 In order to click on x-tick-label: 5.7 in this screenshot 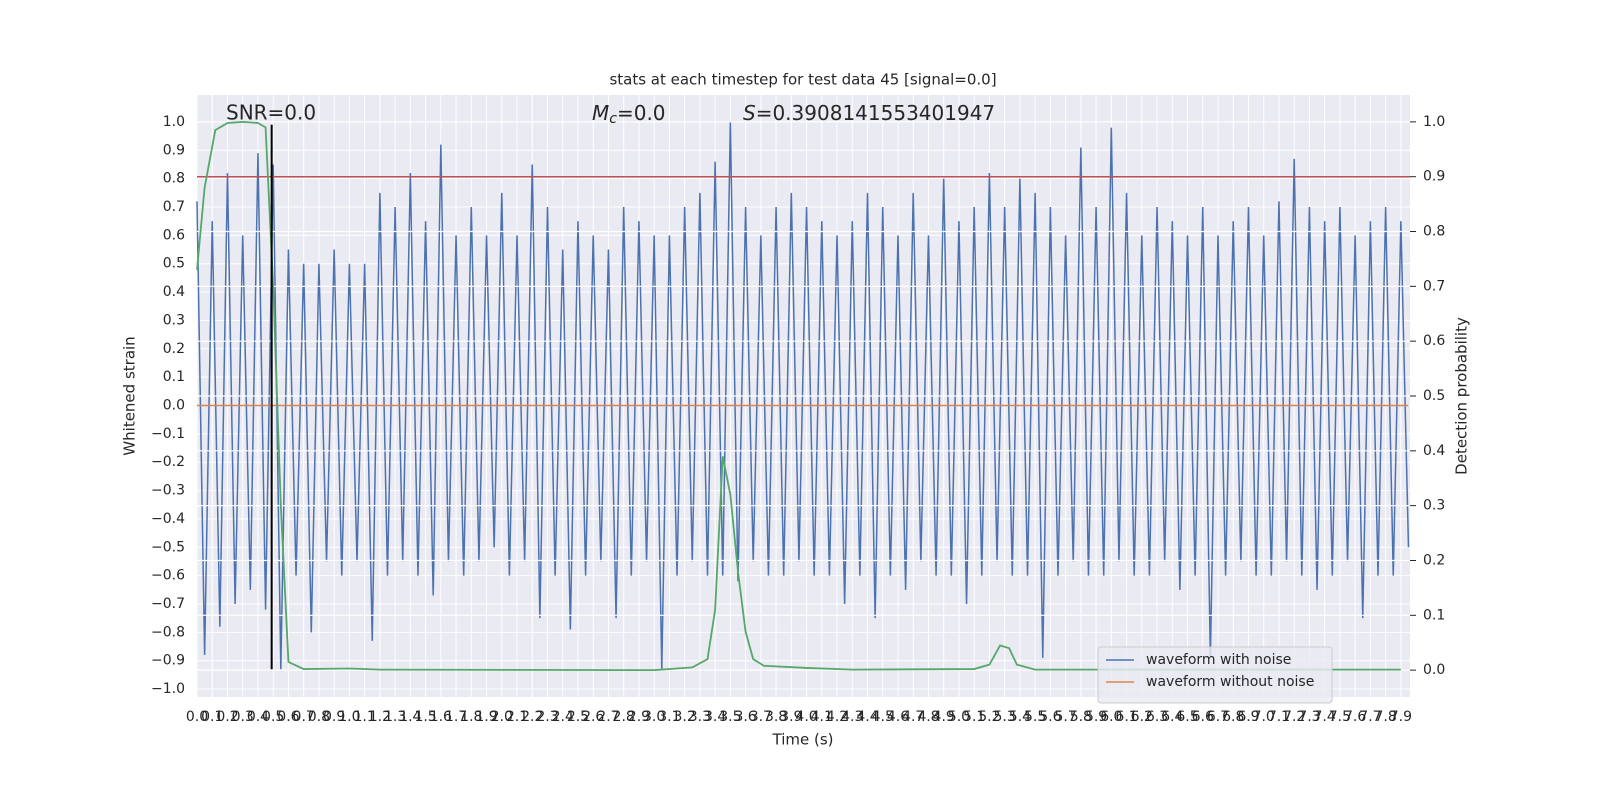, I will do `click(1065, 717)`.